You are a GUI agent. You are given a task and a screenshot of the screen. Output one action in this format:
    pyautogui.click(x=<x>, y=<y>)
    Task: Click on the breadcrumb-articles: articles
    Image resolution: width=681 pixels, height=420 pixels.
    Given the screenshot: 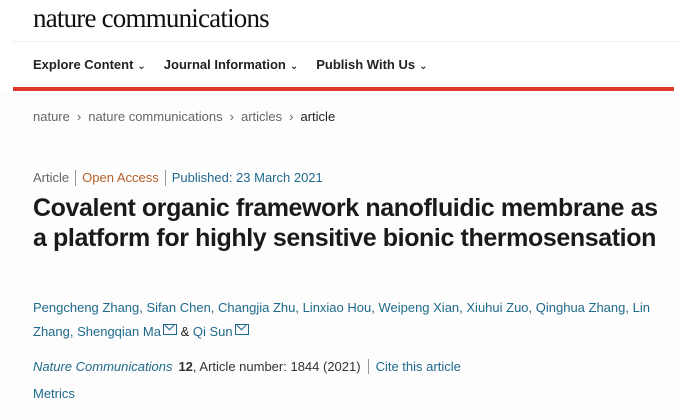 What is the action you would take?
    pyautogui.click(x=261, y=116)
    